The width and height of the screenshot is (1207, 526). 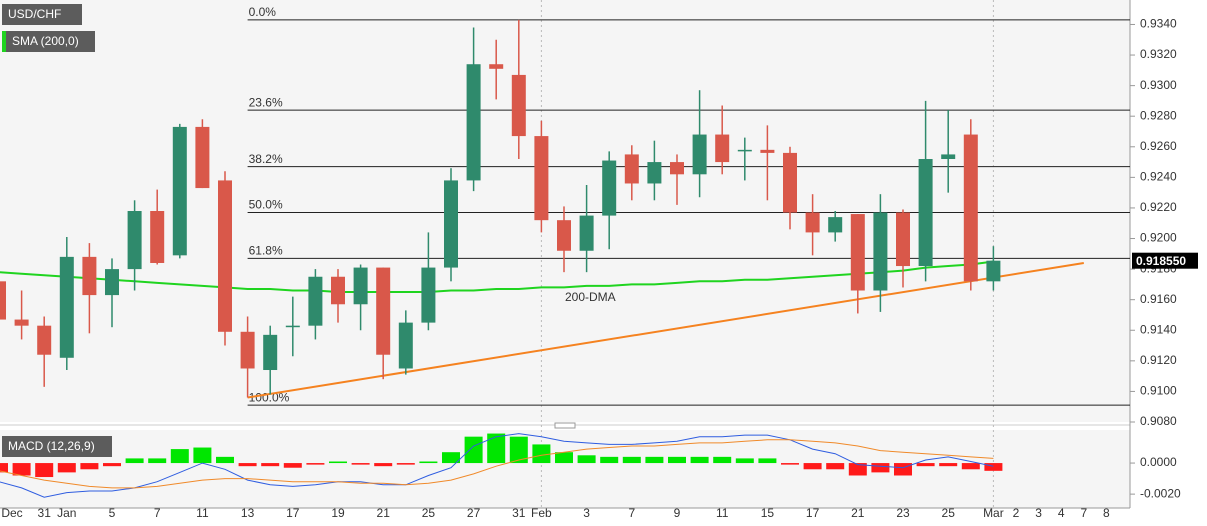 What do you see at coordinates (384, 513) in the screenshot?
I see `x-tick-label: 21` at bounding box center [384, 513].